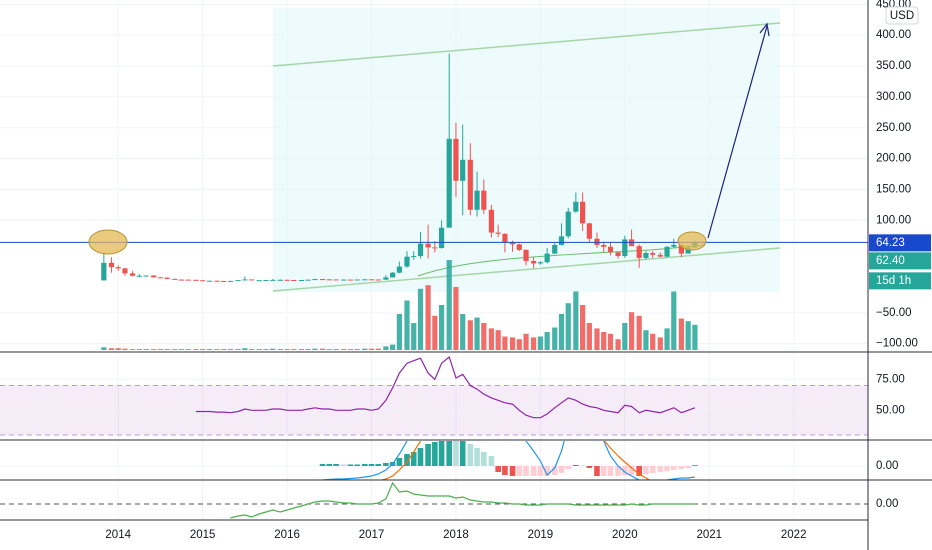  I want to click on y-tick-label: −100.00, so click(897, 344).